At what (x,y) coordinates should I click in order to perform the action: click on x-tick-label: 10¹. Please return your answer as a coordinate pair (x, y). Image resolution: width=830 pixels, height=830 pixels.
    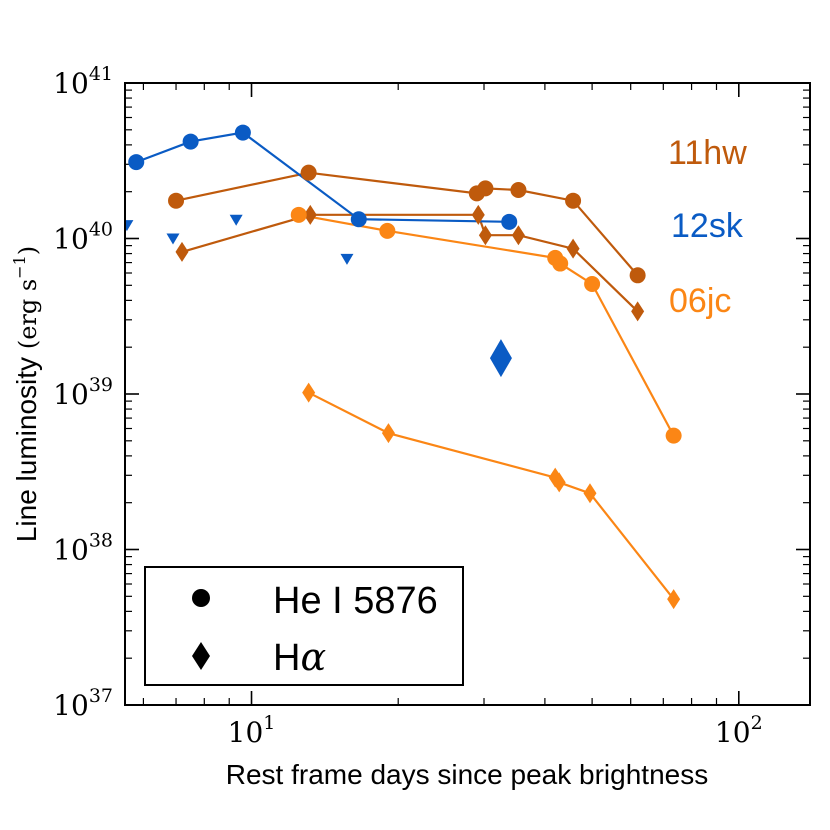
    Looking at the image, I should click on (252, 730).